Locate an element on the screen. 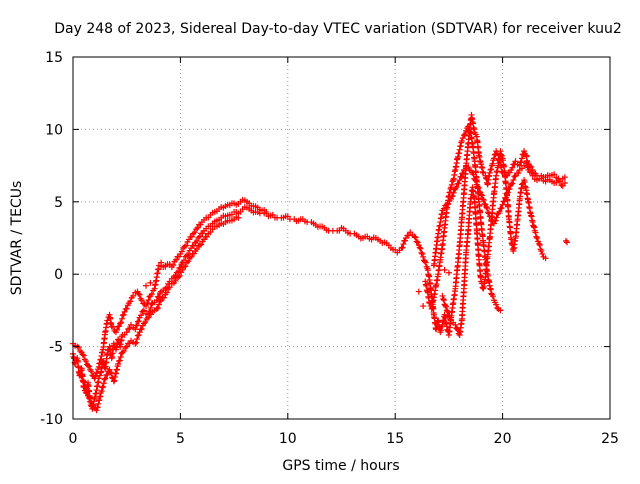 Image resolution: width=640 pixels, height=484 pixels. x-tick-label: 0 is located at coordinates (73, 439).